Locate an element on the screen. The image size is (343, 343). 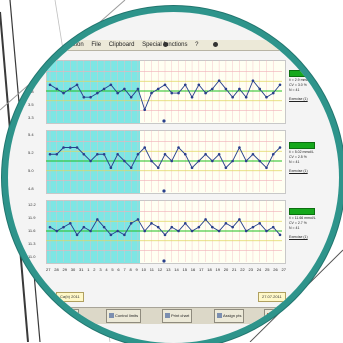
menu-file: File is located at coordinates (96, 45).